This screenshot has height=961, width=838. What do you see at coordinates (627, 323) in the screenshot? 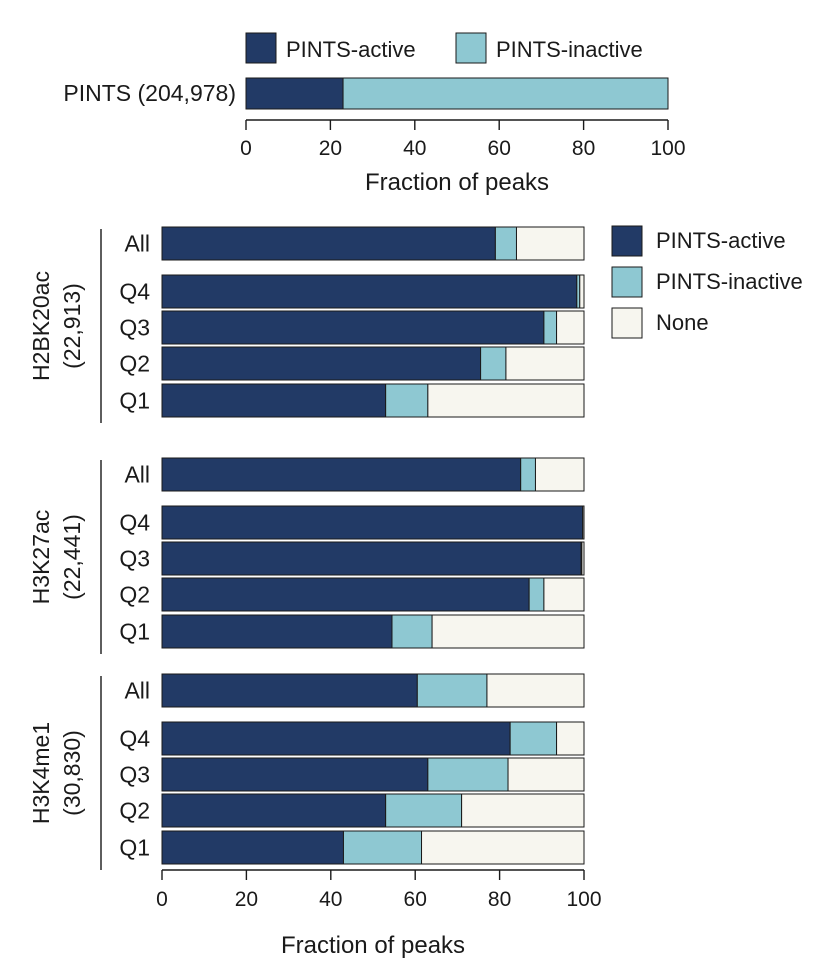
I see `bottom-legend-swatch-none` at bounding box center [627, 323].